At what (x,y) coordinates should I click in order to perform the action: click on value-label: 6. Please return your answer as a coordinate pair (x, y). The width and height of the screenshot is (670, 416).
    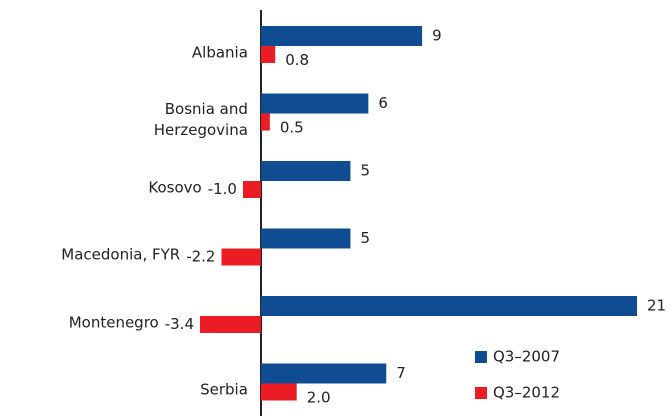
    Looking at the image, I should click on (383, 103).